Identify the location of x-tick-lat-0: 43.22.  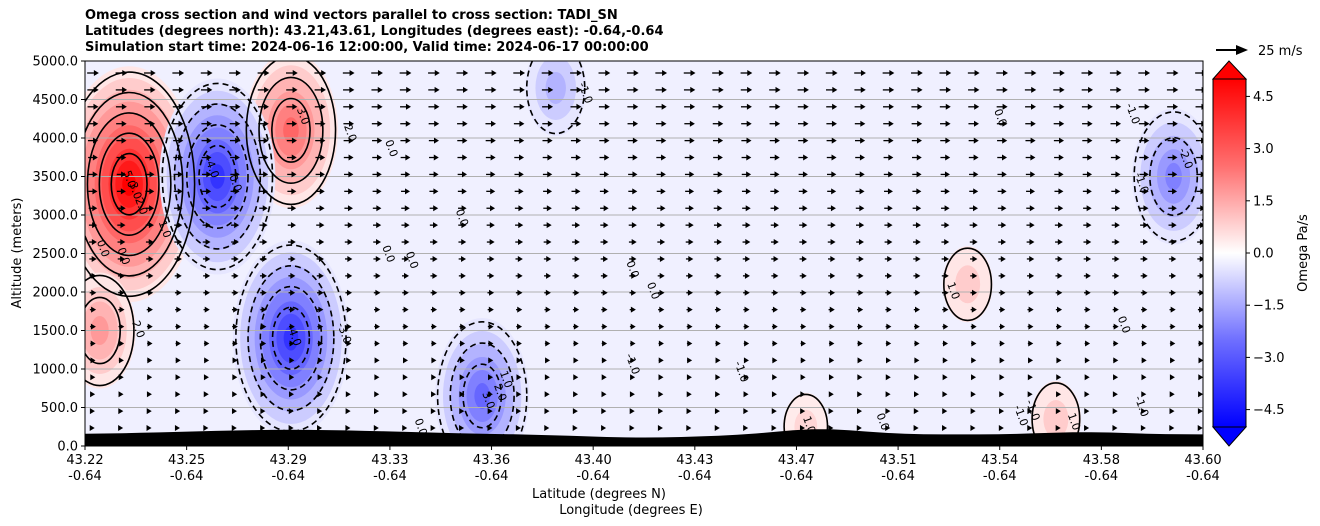
(84, 460).